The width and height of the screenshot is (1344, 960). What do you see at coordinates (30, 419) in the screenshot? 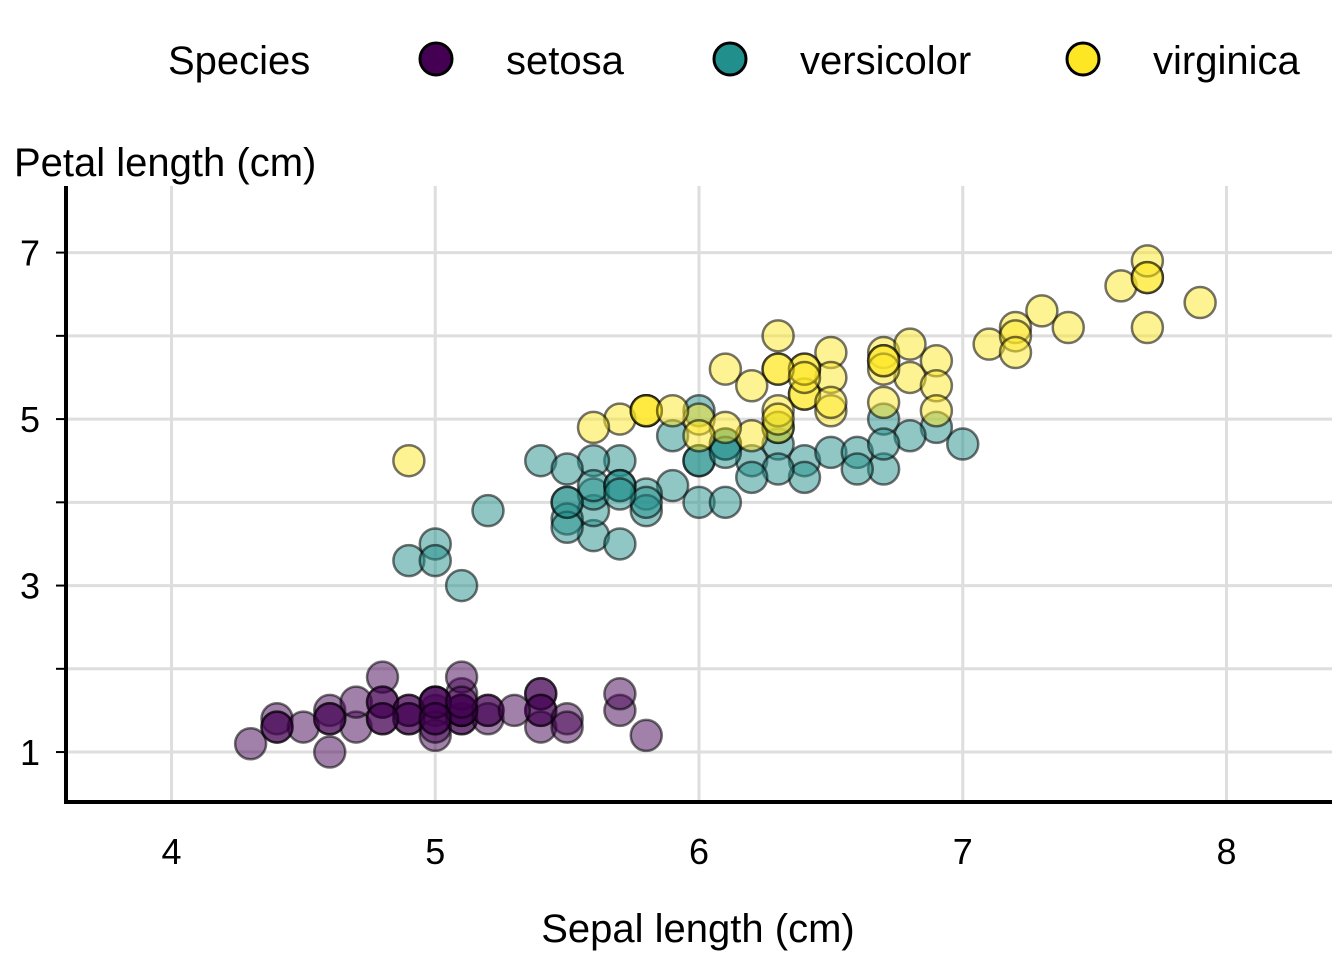
I see `y-tick-label: 5` at bounding box center [30, 419].